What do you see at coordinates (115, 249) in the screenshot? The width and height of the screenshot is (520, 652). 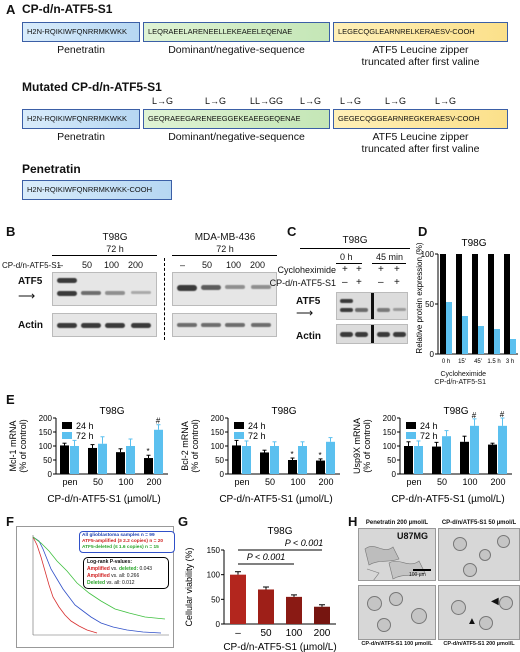 I see `b-left-time: 72 h` at bounding box center [115, 249].